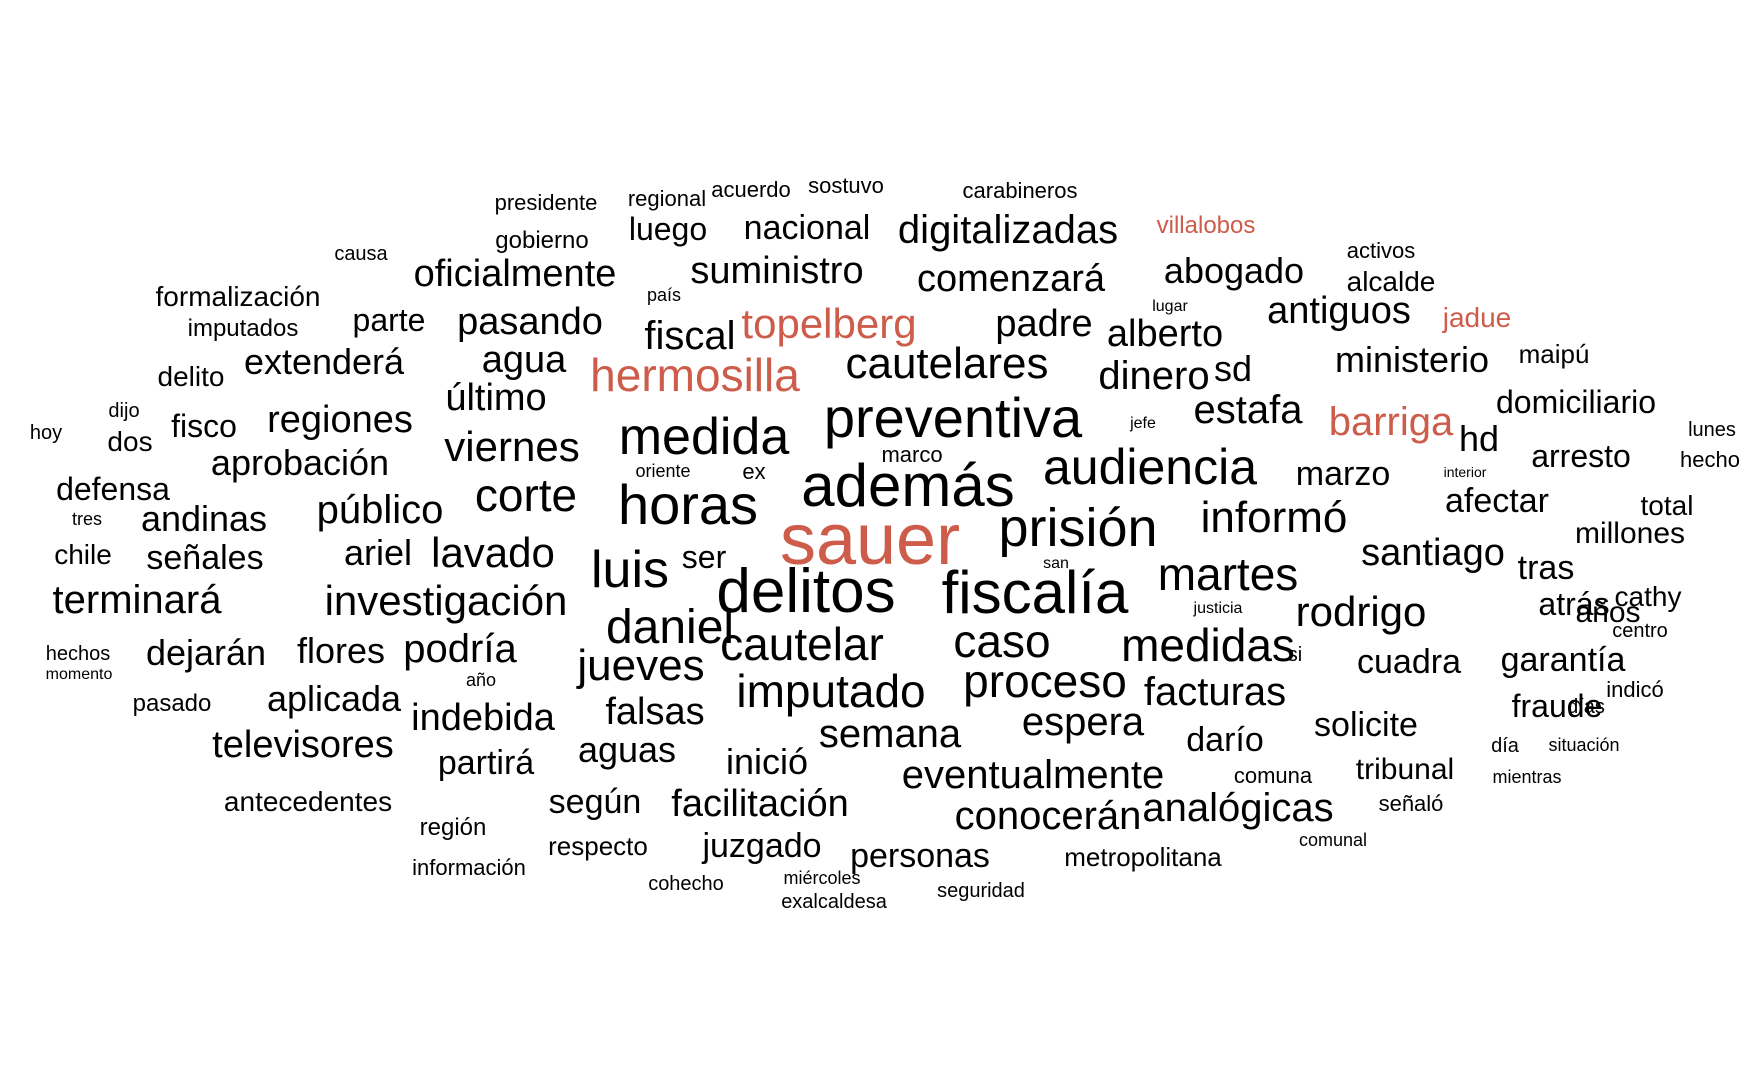 This screenshot has width=1750, height=1081. What do you see at coordinates (1546, 568) in the screenshot?
I see `word-95: tras` at bounding box center [1546, 568].